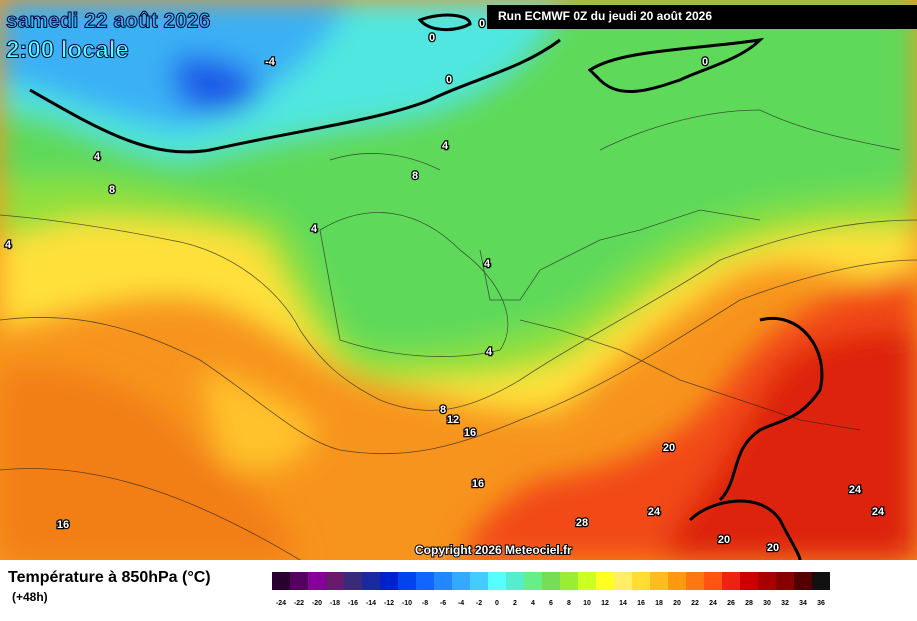 The width and height of the screenshot is (917, 621). Describe the element at coordinates (270, 62) in the screenshot. I see `contour-label: -4` at that location.